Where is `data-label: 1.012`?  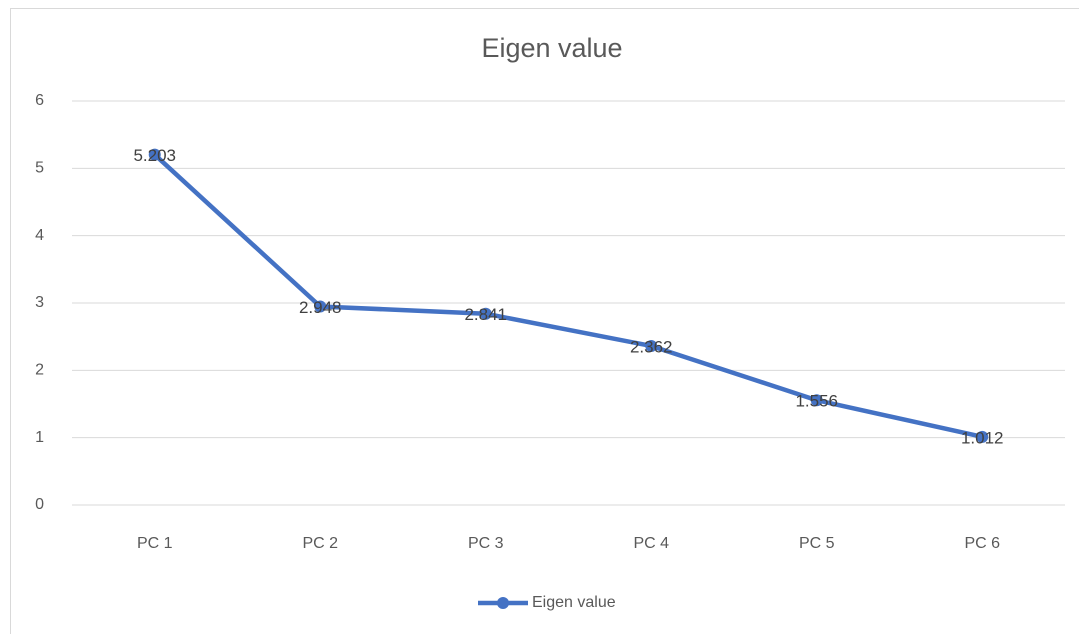
data-label: 1.012 is located at coordinates (982, 437).